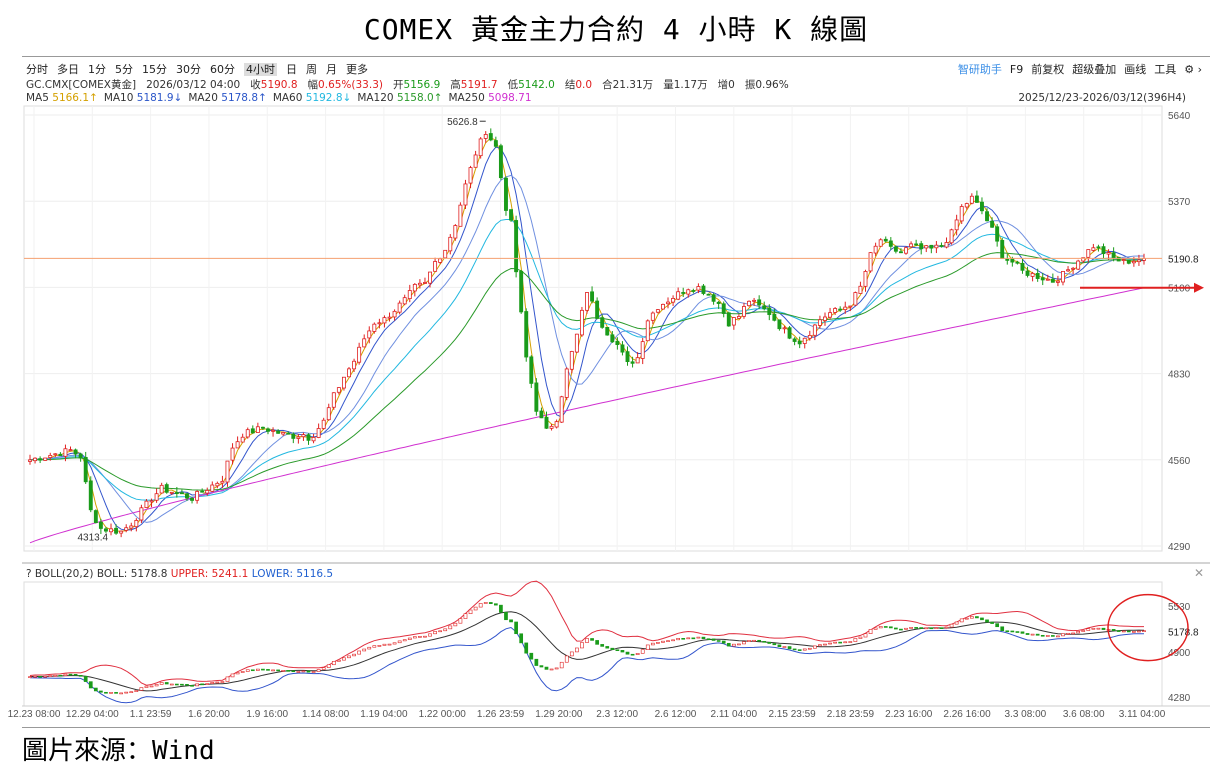 The height and width of the screenshot is (778, 1232). What do you see at coordinates (1048, 69) in the screenshot?
I see `toolbar-item-2: 前复权` at bounding box center [1048, 69].